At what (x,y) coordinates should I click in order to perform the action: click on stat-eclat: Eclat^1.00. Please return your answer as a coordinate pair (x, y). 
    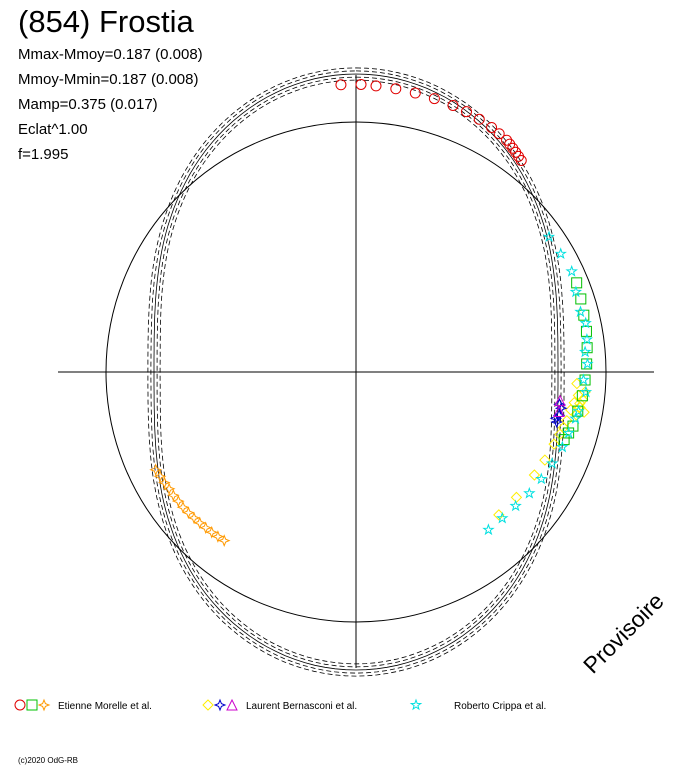
    Looking at the image, I should click on (53, 129).